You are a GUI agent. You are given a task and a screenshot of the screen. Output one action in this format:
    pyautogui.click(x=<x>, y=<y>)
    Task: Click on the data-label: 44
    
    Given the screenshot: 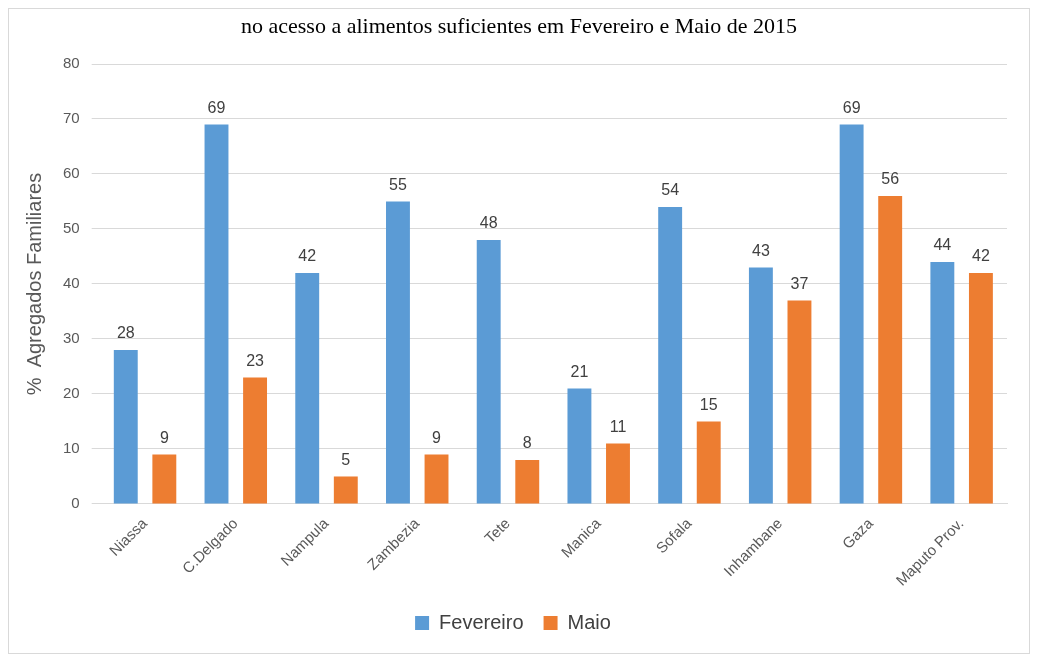 What is the action you would take?
    pyautogui.click(x=942, y=245)
    